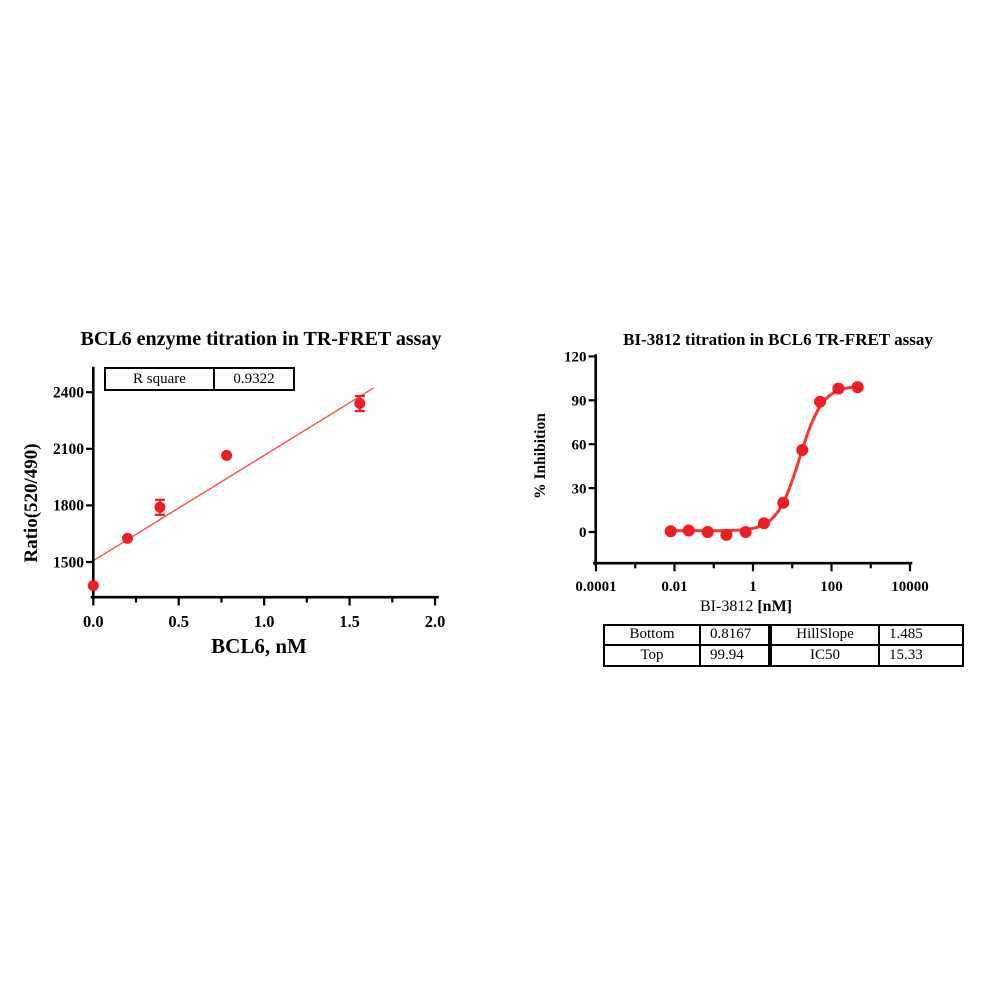 The height and width of the screenshot is (991, 991). What do you see at coordinates (349, 621) in the screenshot?
I see `left-x-tick-label: 1.5` at bounding box center [349, 621].